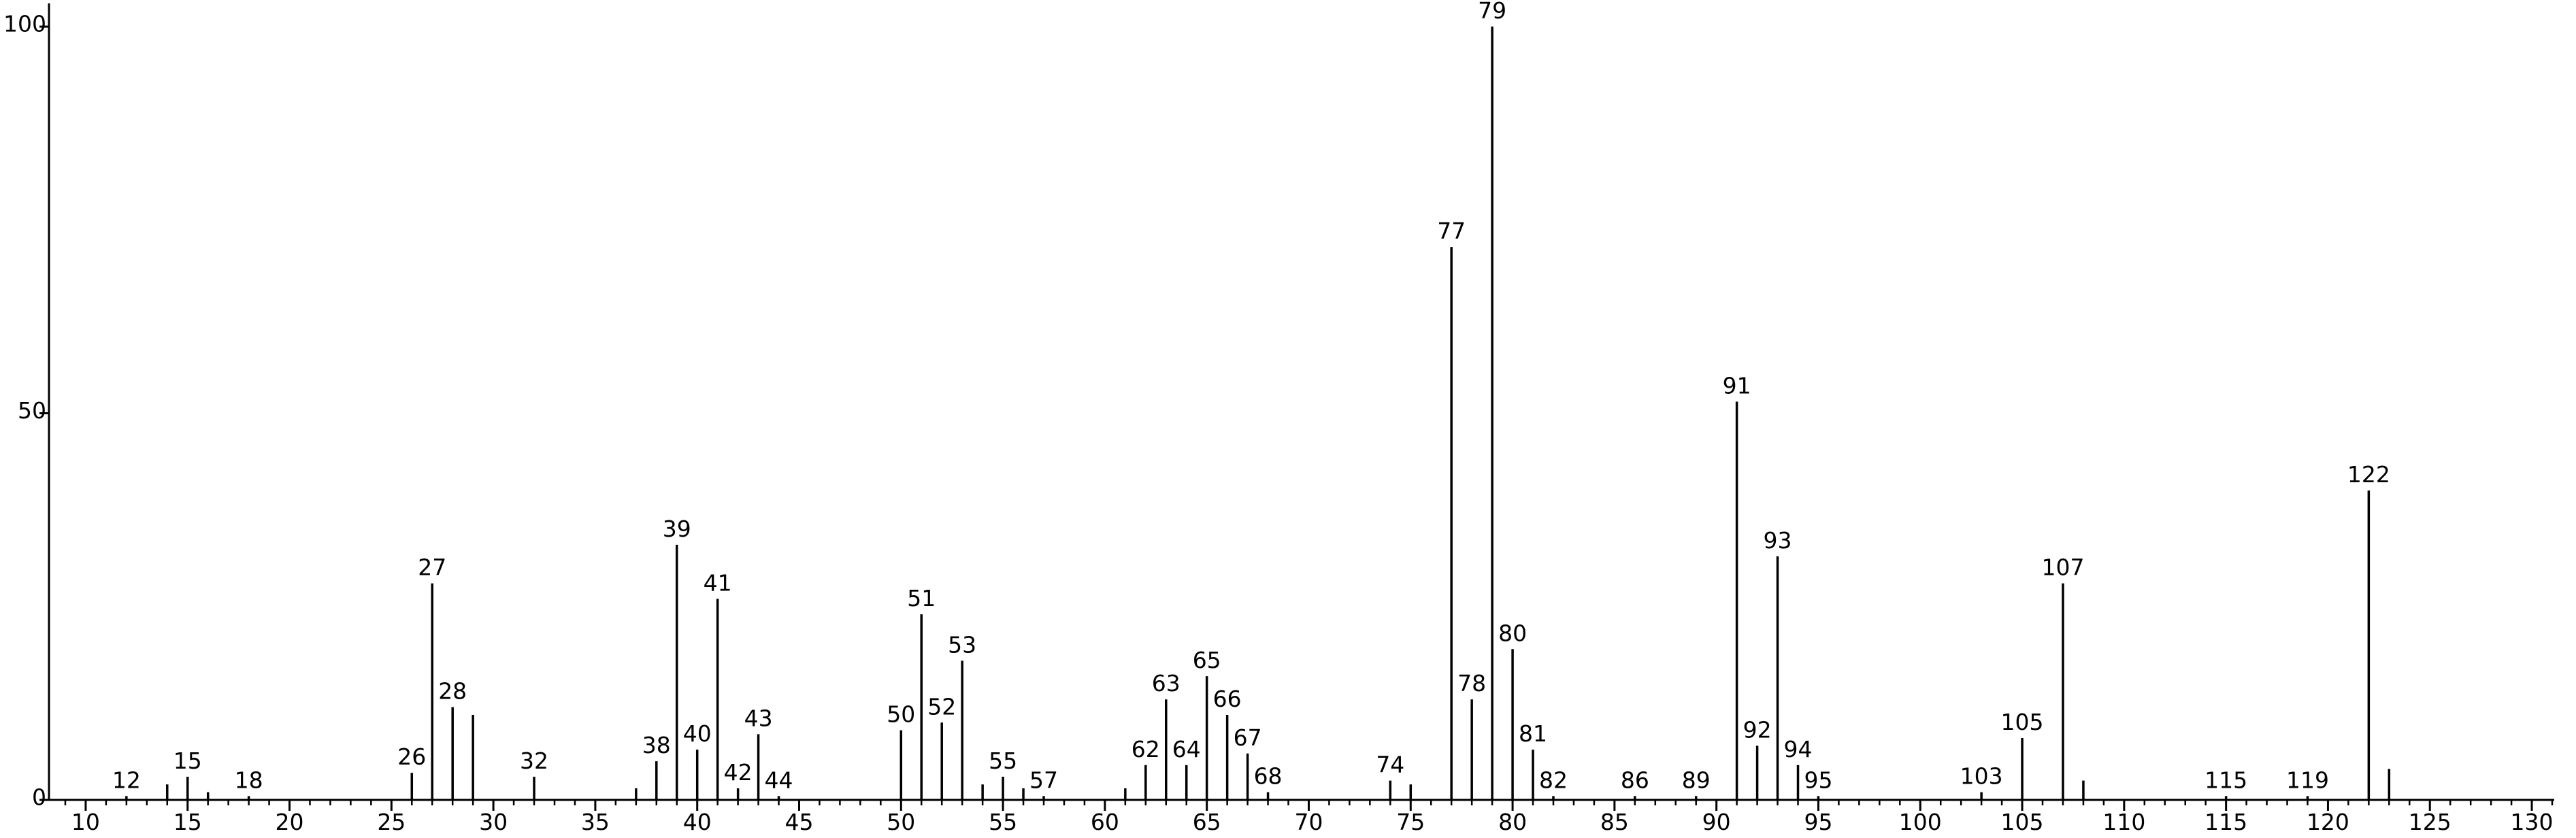  Describe the element at coordinates (1920, 822) in the screenshot. I see `x-tick-label: 100` at that location.